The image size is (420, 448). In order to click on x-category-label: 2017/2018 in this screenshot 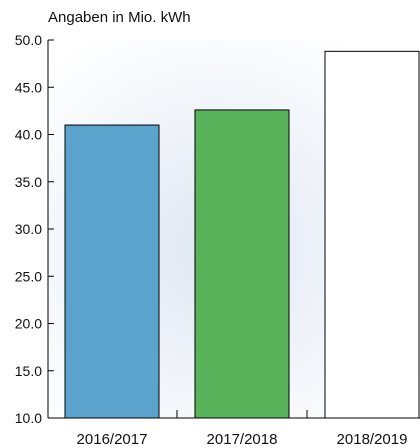, I will do `click(242, 439)`.